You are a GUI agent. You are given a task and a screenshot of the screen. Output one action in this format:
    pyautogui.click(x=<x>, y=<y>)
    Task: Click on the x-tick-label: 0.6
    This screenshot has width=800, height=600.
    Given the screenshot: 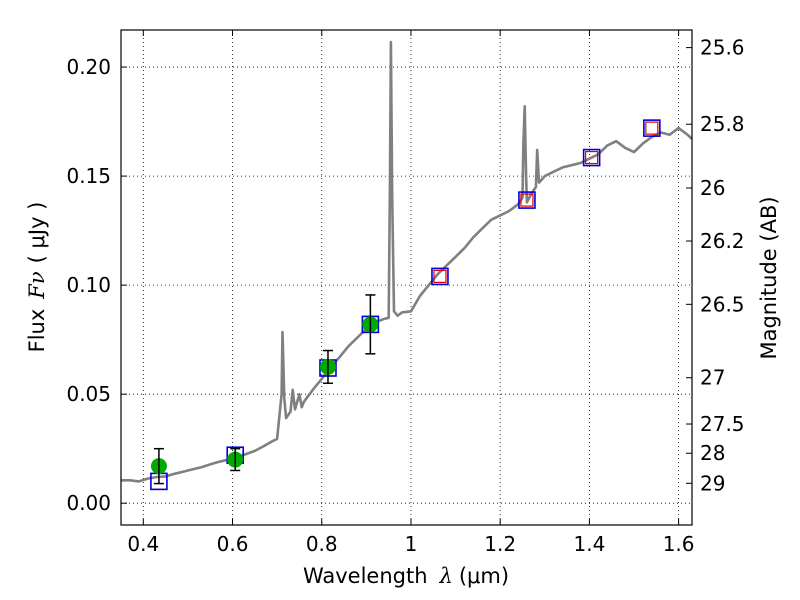 What is the action you would take?
    pyautogui.click(x=233, y=544)
    